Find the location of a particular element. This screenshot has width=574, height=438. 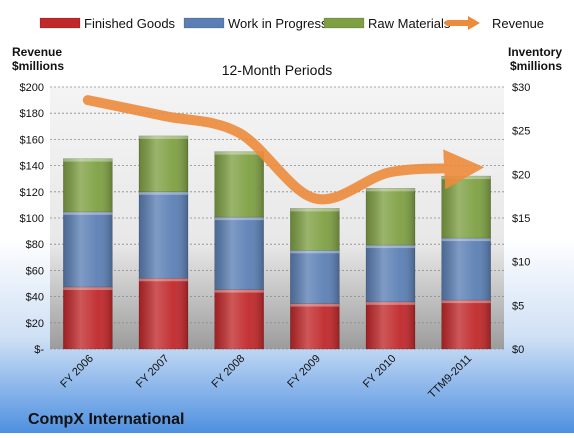

legend-item: Finished Goods is located at coordinates (107, 23).